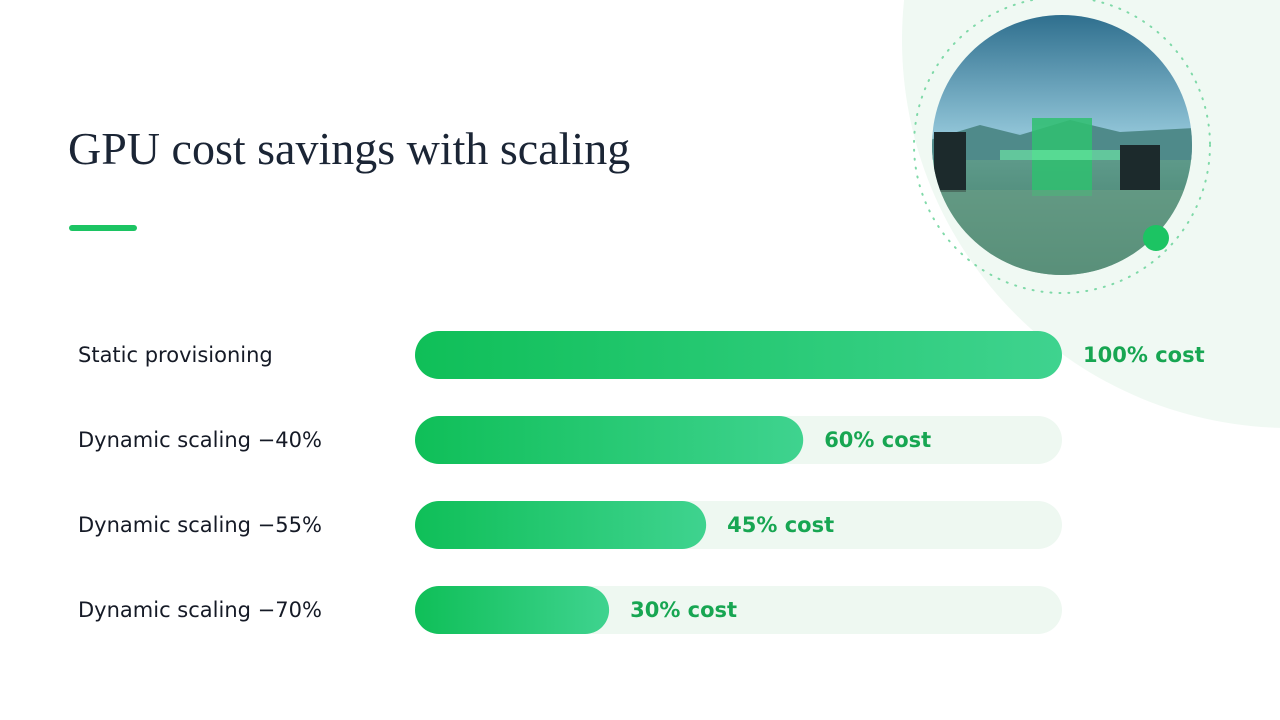 Image resolution: width=1280 pixels, height=720 pixels. What do you see at coordinates (877, 440) in the screenshot?
I see `value-label: 60% cost` at bounding box center [877, 440].